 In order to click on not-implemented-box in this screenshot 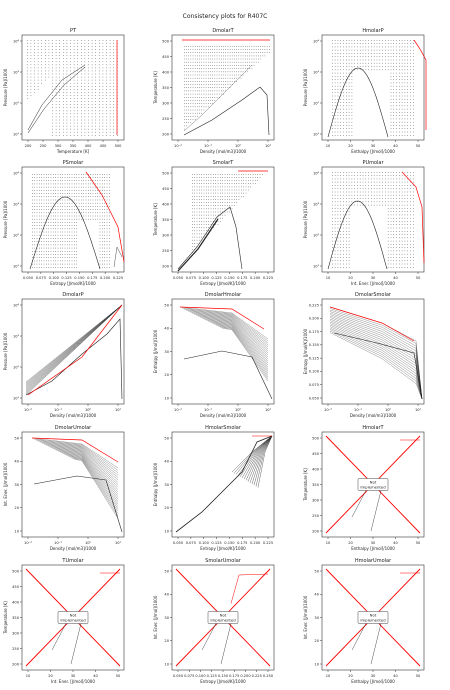, I will do `click(223, 617)`.